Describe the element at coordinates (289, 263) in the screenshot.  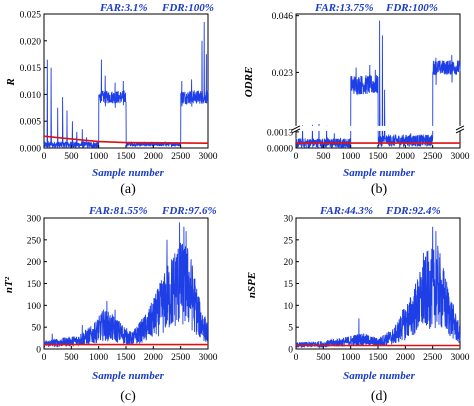
I see `y-tick-label: 20` at that location.